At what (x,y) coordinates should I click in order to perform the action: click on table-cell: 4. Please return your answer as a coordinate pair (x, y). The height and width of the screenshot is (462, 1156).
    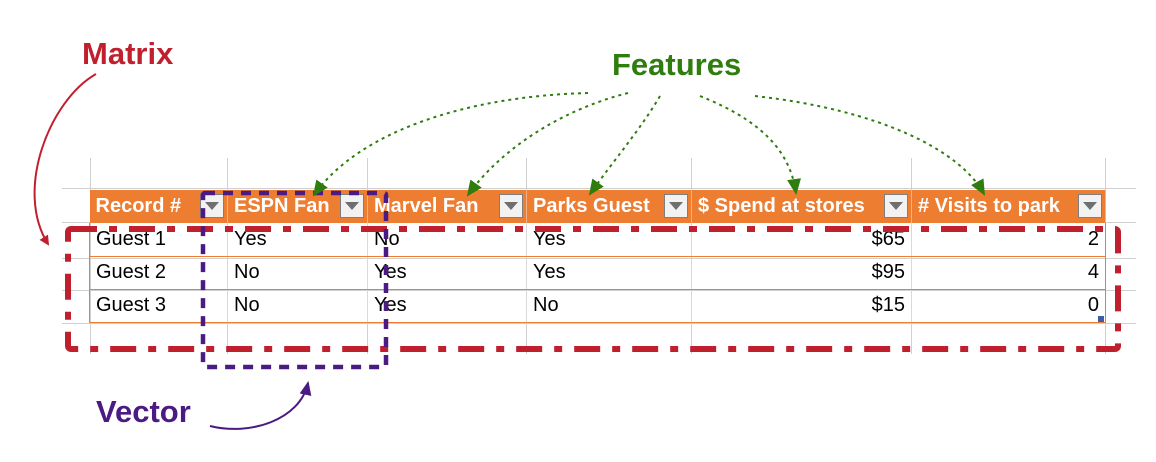
    Looking at the image, I should click on (1008, 273).